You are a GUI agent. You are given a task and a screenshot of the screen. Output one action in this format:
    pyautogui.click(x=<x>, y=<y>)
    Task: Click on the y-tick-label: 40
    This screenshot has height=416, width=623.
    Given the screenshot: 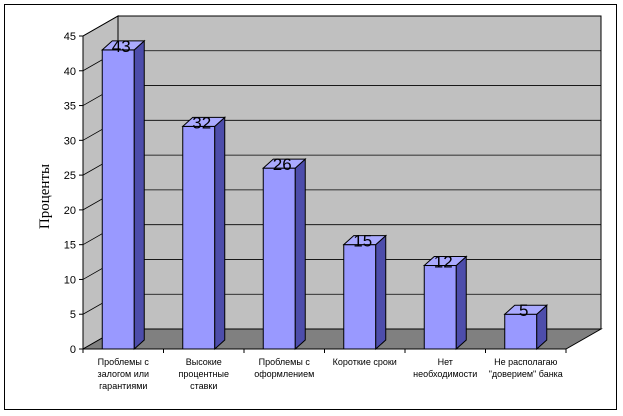 What is the action you would take?
    pyautogui.click(x=70, y=72)
    